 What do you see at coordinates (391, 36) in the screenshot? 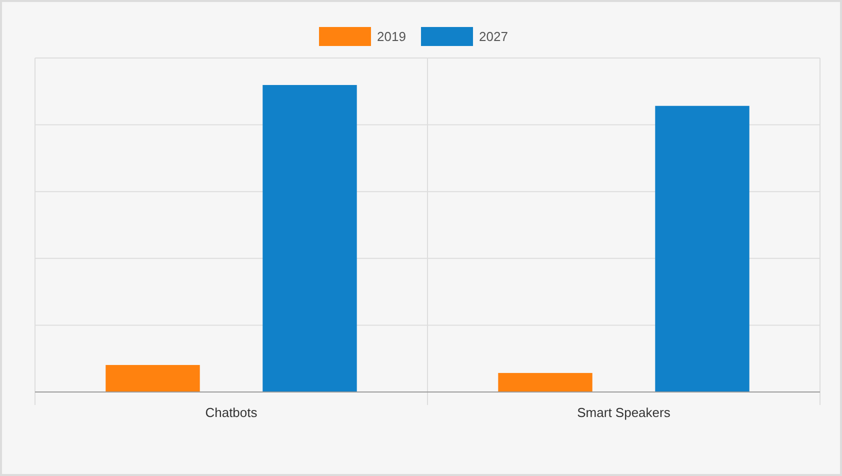
I see `legend-label: 2019` at bounding box center [391, 36].